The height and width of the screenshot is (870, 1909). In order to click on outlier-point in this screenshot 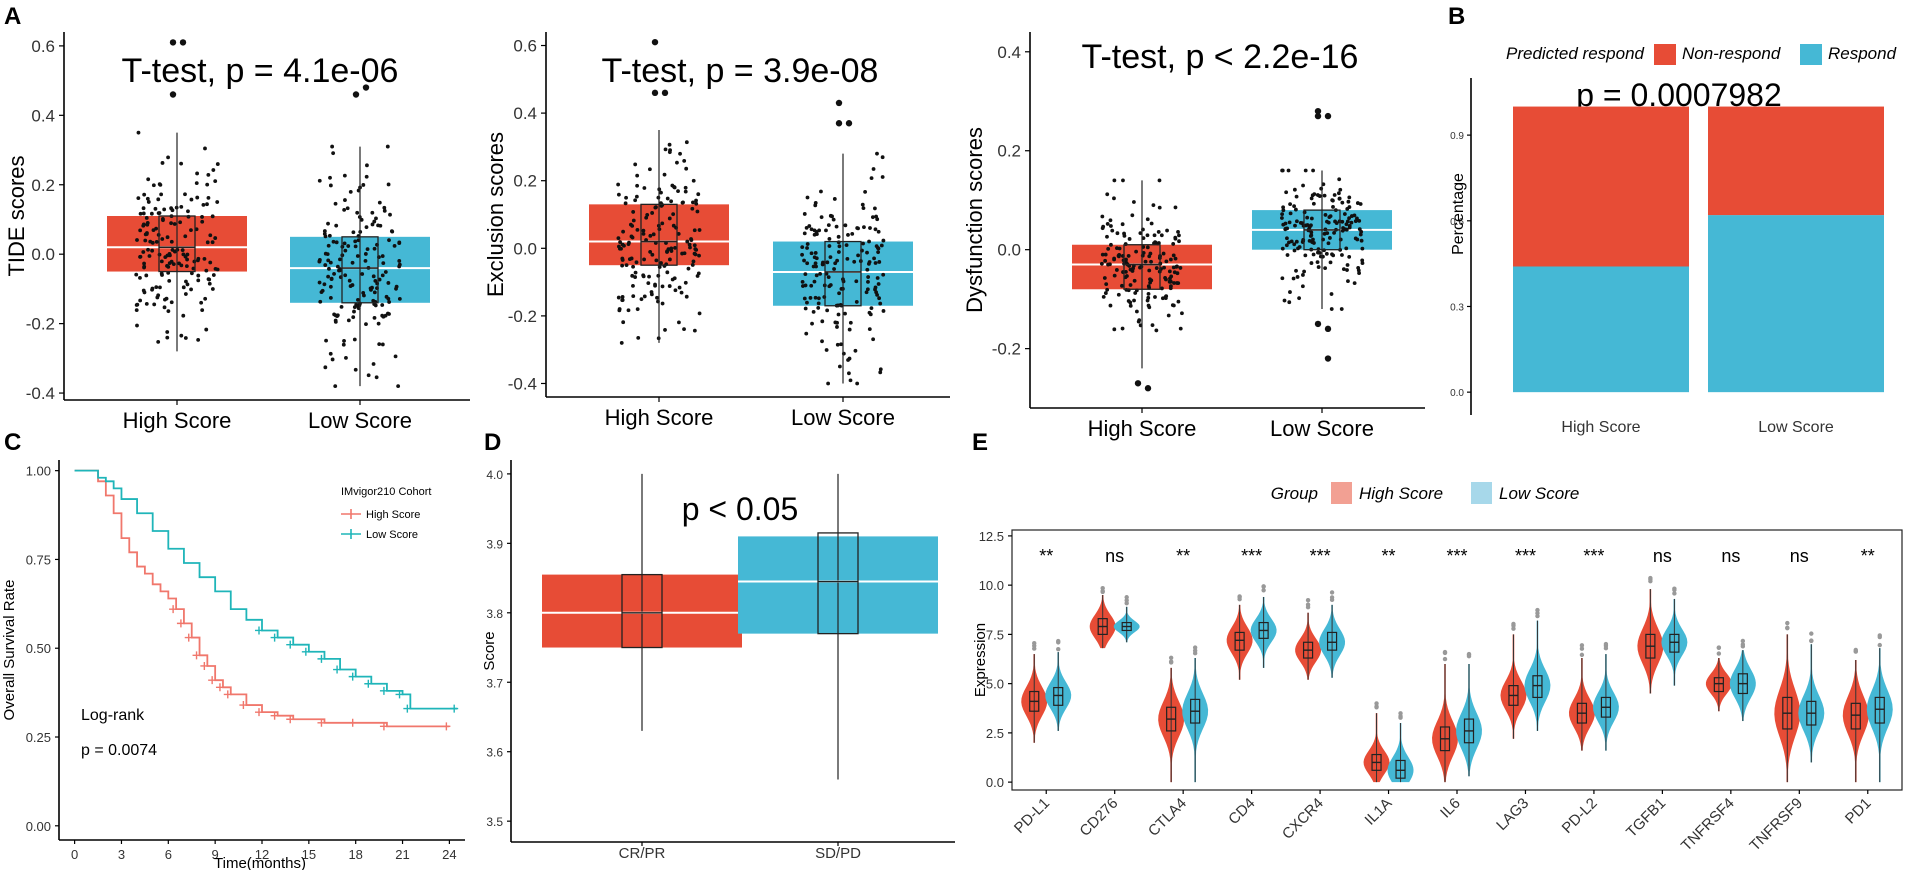, I will do `click(1318, 116)`.